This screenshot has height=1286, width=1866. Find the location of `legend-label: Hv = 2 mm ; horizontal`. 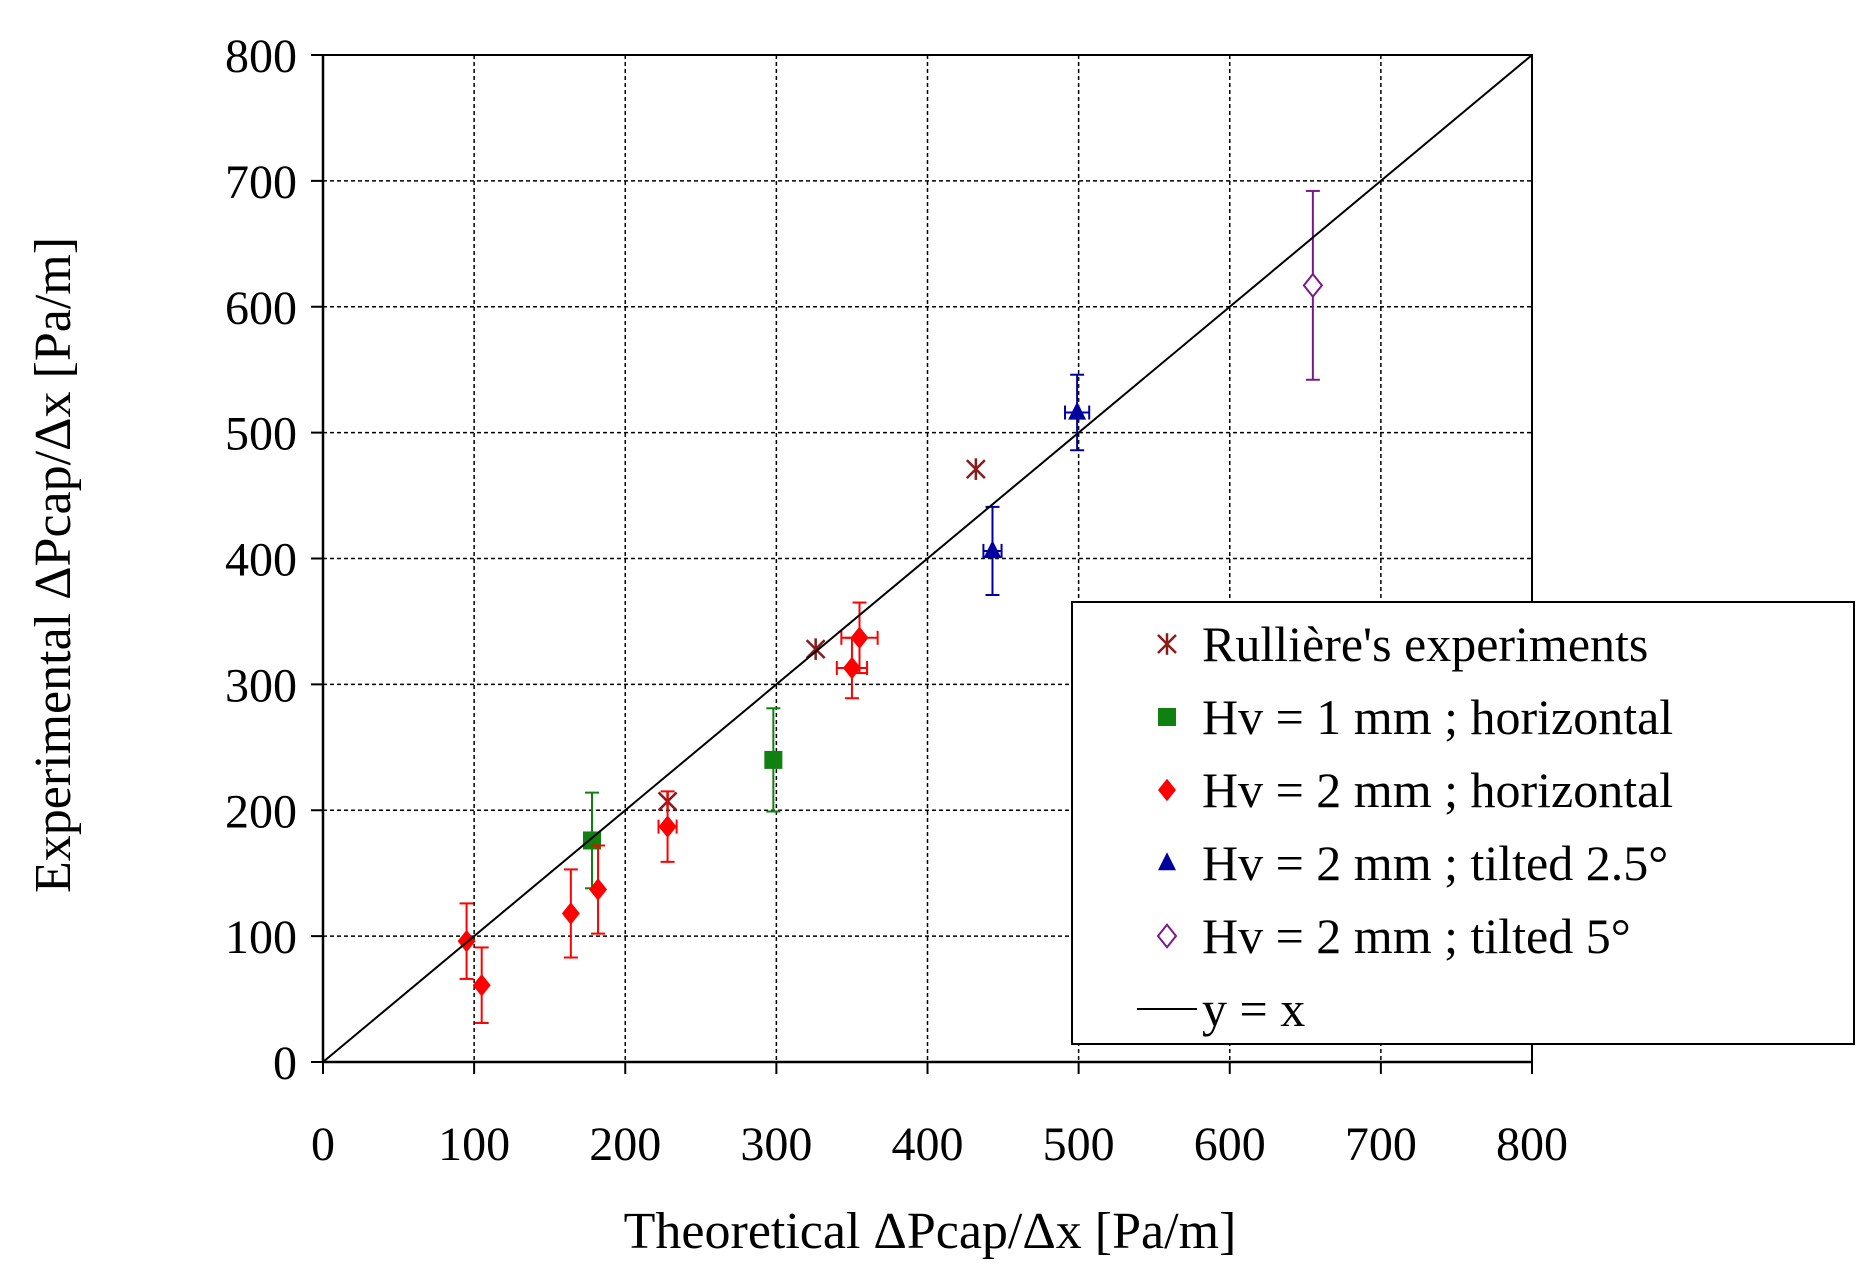

legend-label: Hv = 2 mm ; horizontal is located at coordinates (1437, 790).